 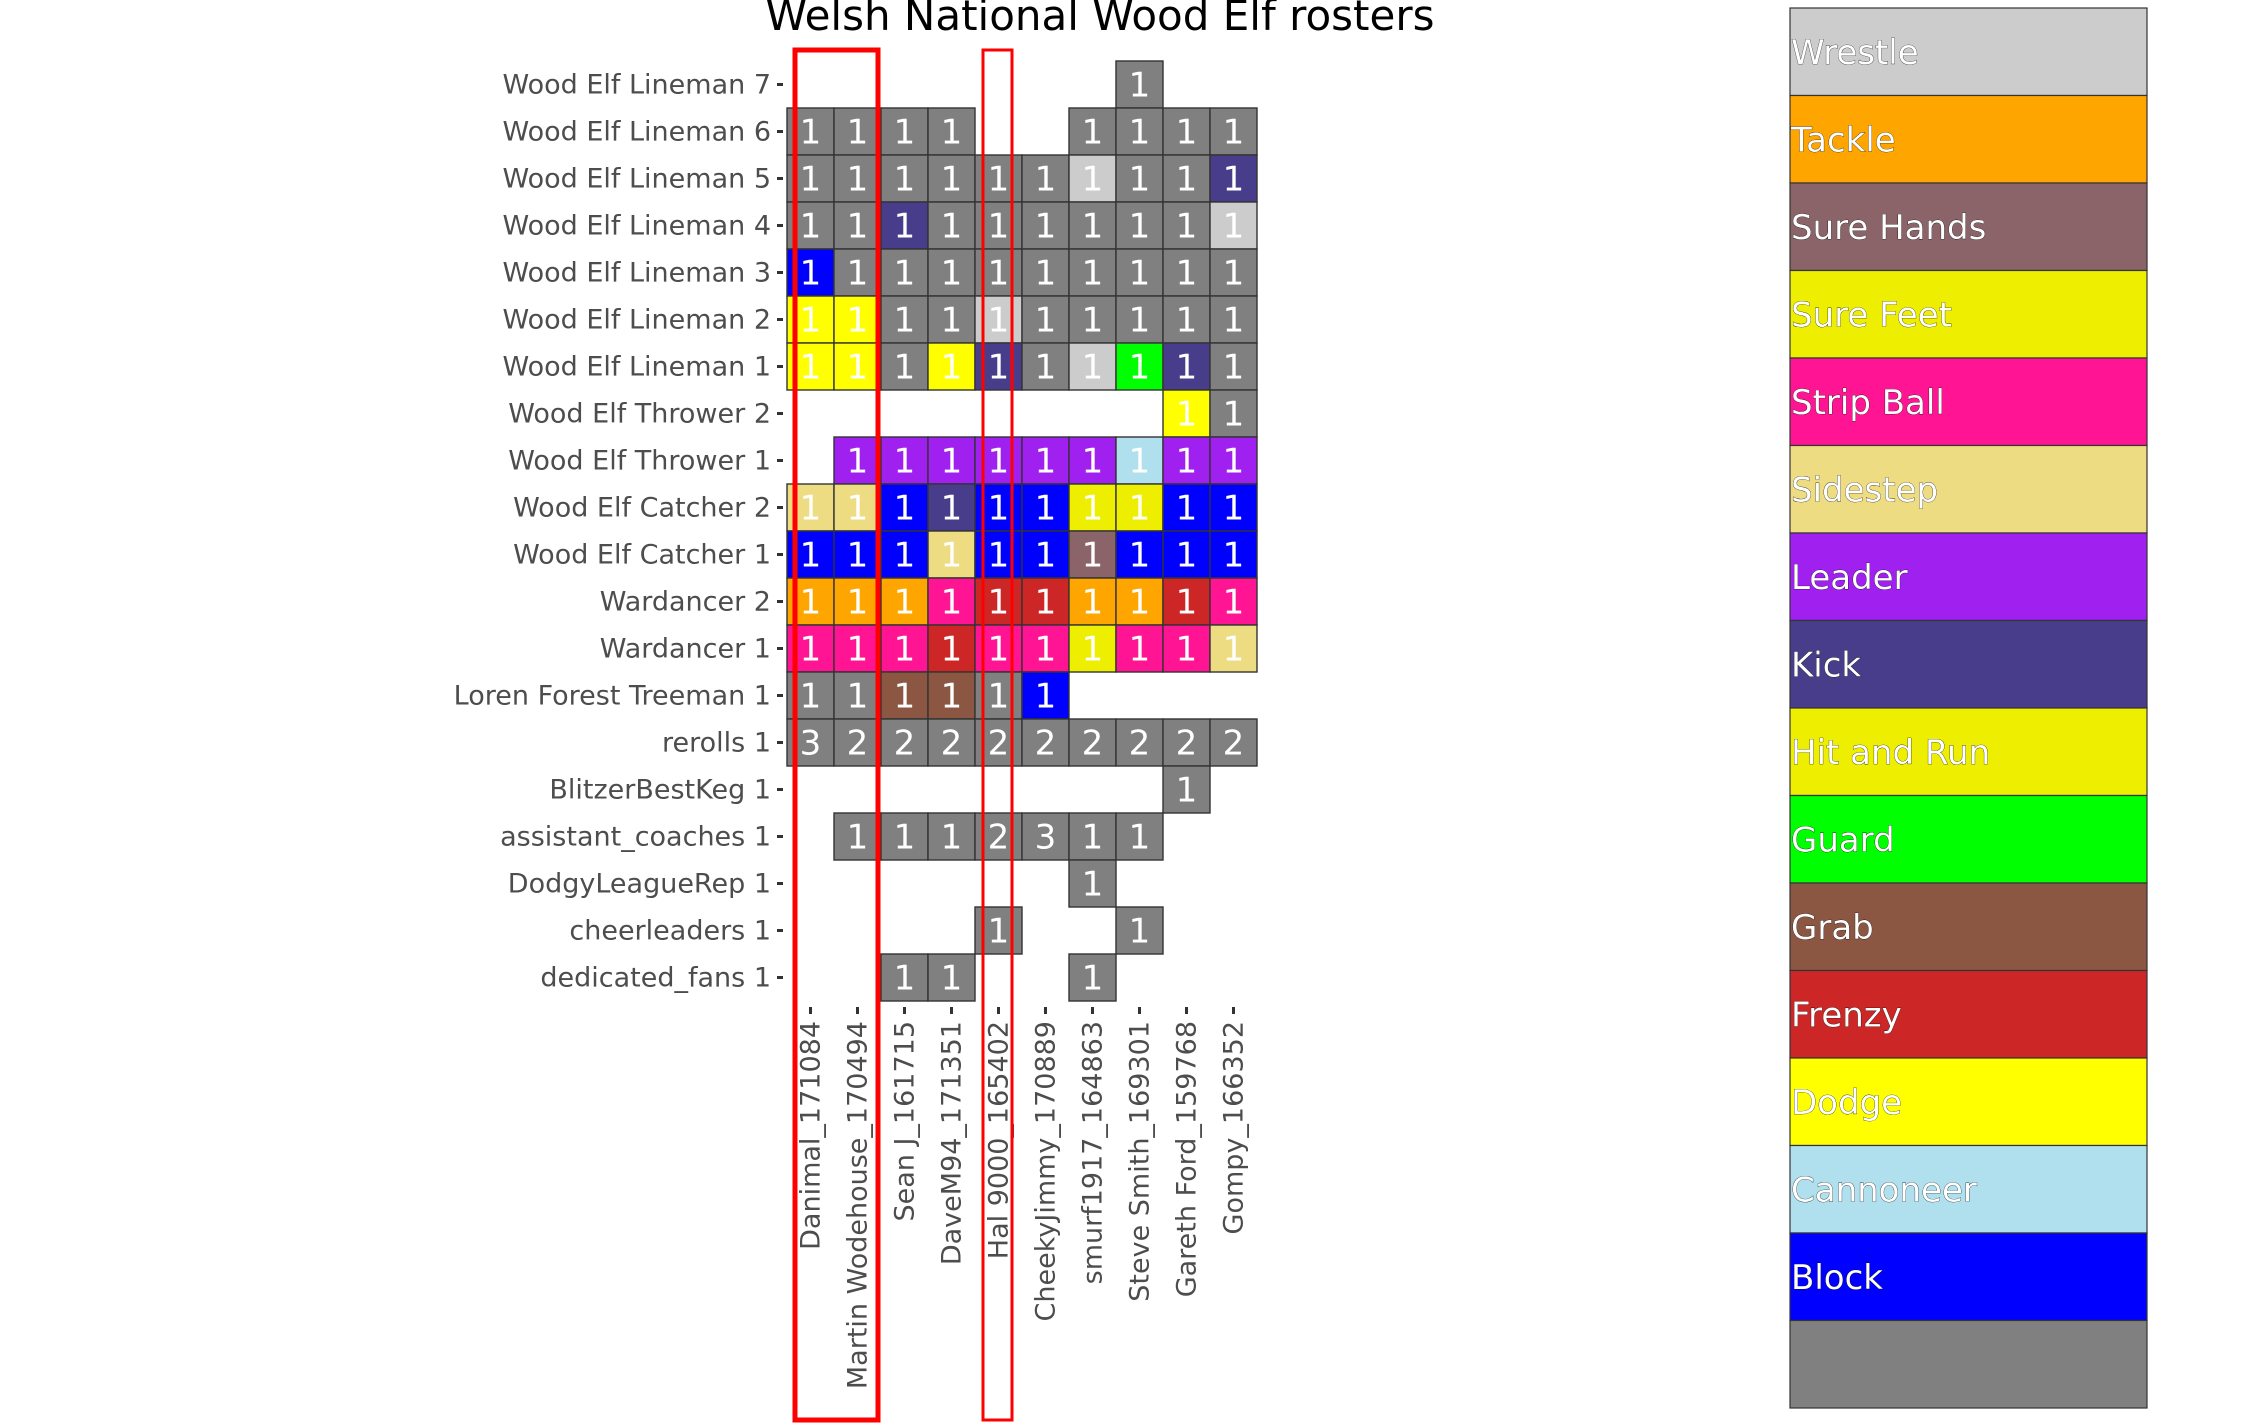 I want to click on y-tick-label: Wood Elf Lineman 4, so click(x=636, y=226).